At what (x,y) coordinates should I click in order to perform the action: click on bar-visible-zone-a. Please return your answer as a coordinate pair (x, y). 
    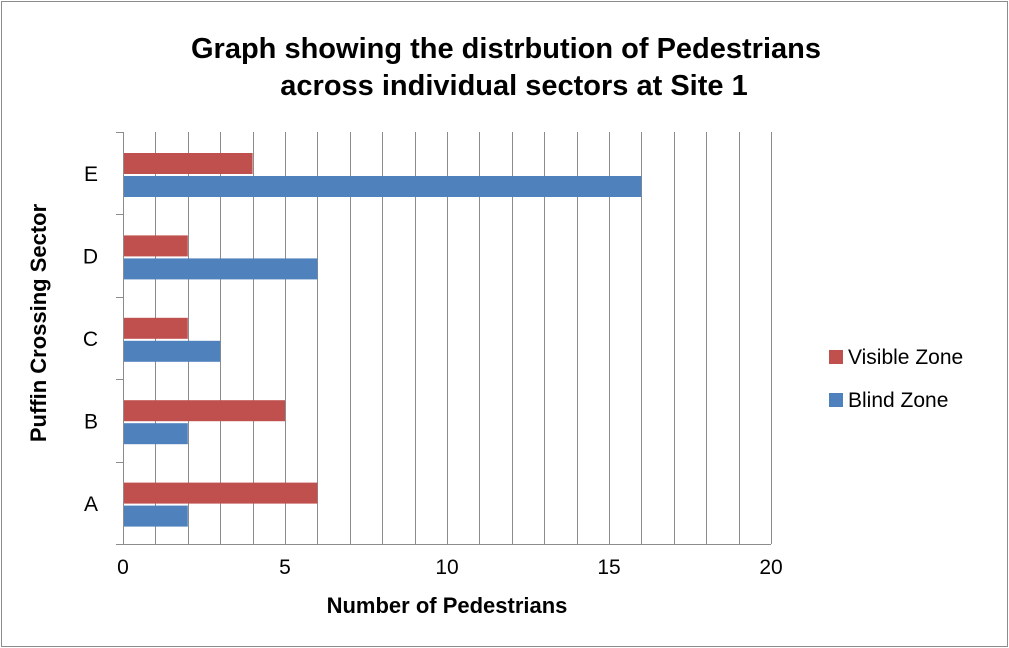
    Looking at the image, I should click on (220, 493).